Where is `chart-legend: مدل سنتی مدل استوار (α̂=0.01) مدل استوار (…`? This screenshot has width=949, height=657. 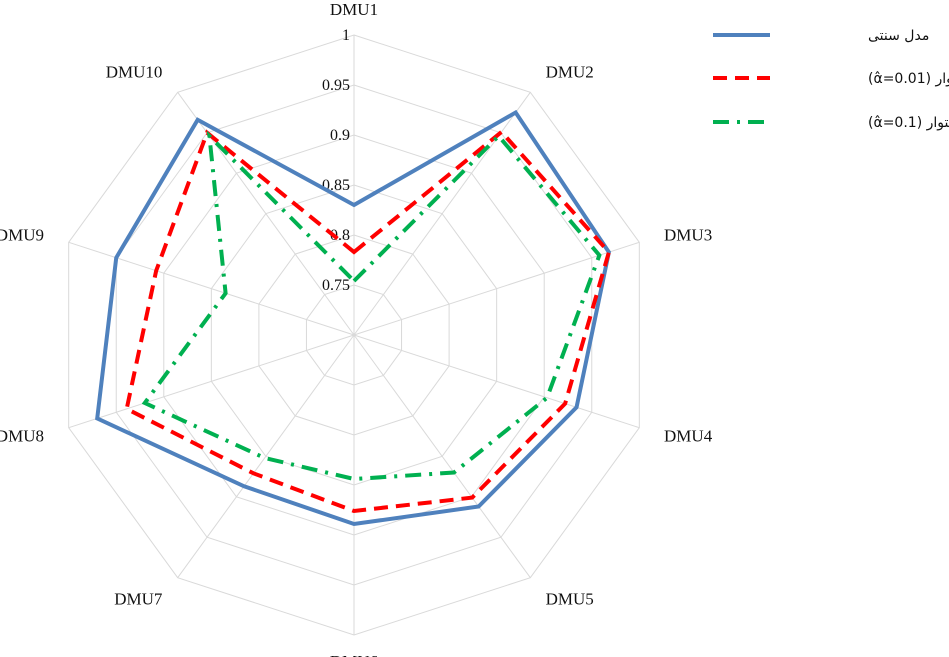 chart-legend: مدل سنتی مدل استوار (α̂=0.01) مدل استوار (… is located at coordinates (831, 79).